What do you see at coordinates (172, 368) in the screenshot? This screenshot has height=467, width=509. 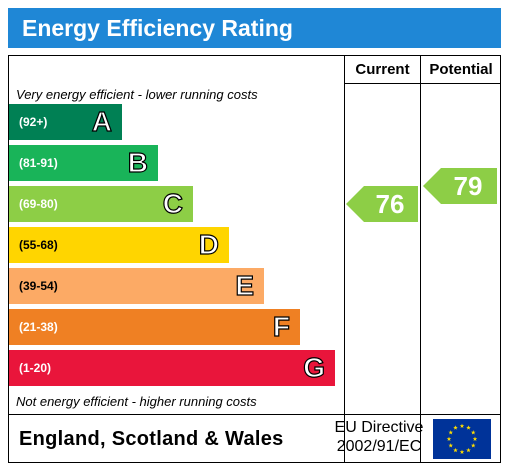 I see `band-g: (1-20) G` at bounding box center [172, 368].